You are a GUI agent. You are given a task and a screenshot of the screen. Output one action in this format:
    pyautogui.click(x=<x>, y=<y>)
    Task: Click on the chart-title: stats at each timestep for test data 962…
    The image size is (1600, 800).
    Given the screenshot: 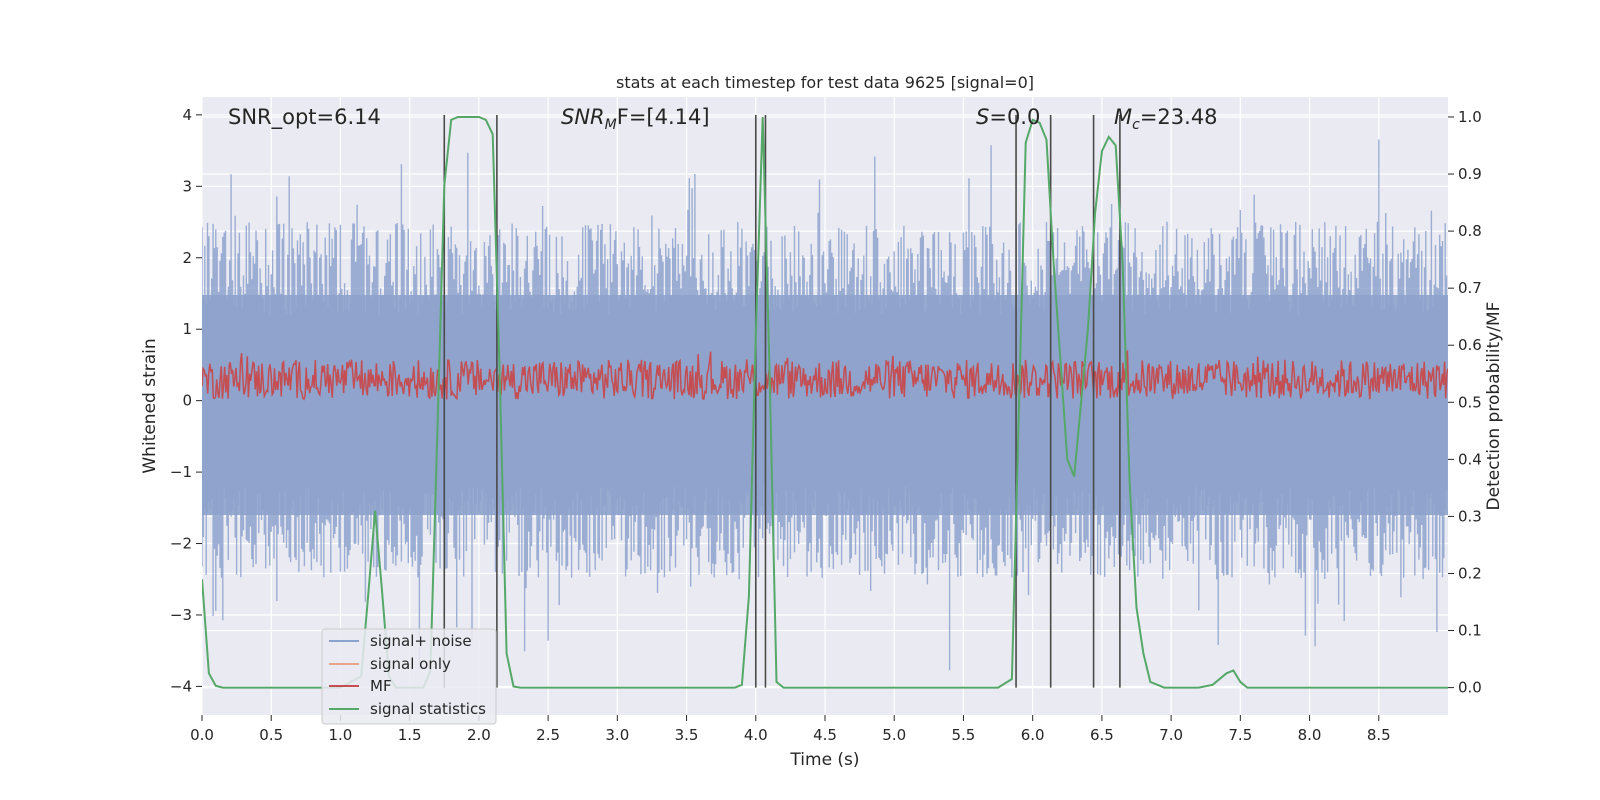 What is the action you would take?
    pyautogui.click(x=825, y=82)
    